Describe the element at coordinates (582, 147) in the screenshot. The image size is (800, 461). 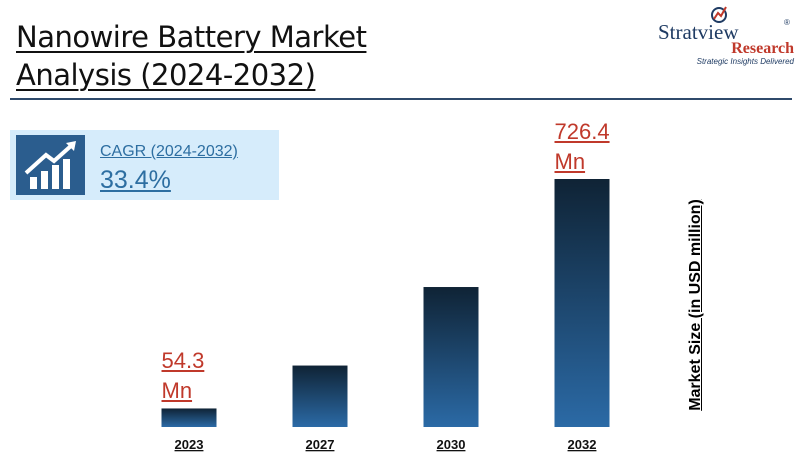
I see `data-label-2032: 726.4 Mn` at that location.